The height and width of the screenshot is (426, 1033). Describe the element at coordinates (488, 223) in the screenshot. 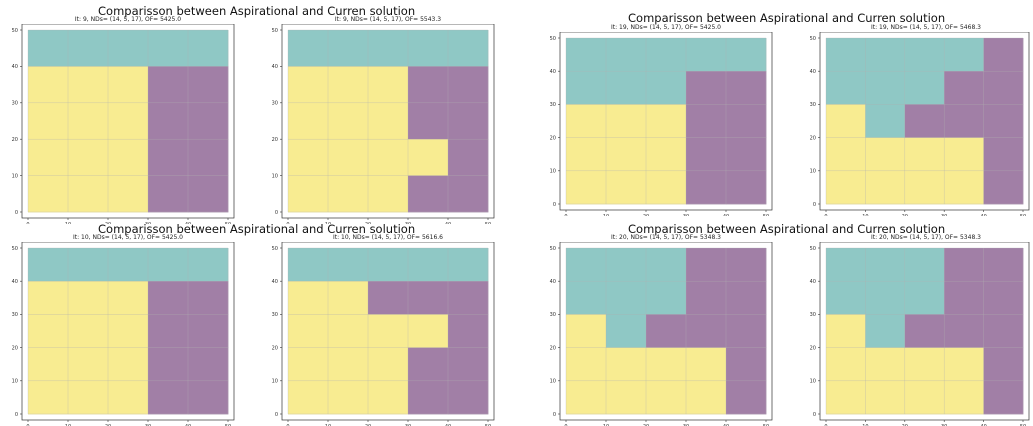

I see `x-tick-label: 50` at that location.